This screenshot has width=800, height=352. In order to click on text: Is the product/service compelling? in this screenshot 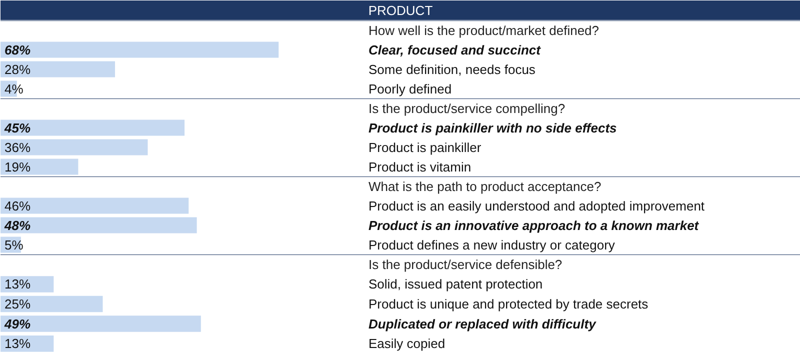, I will do `click(467, 108)`.